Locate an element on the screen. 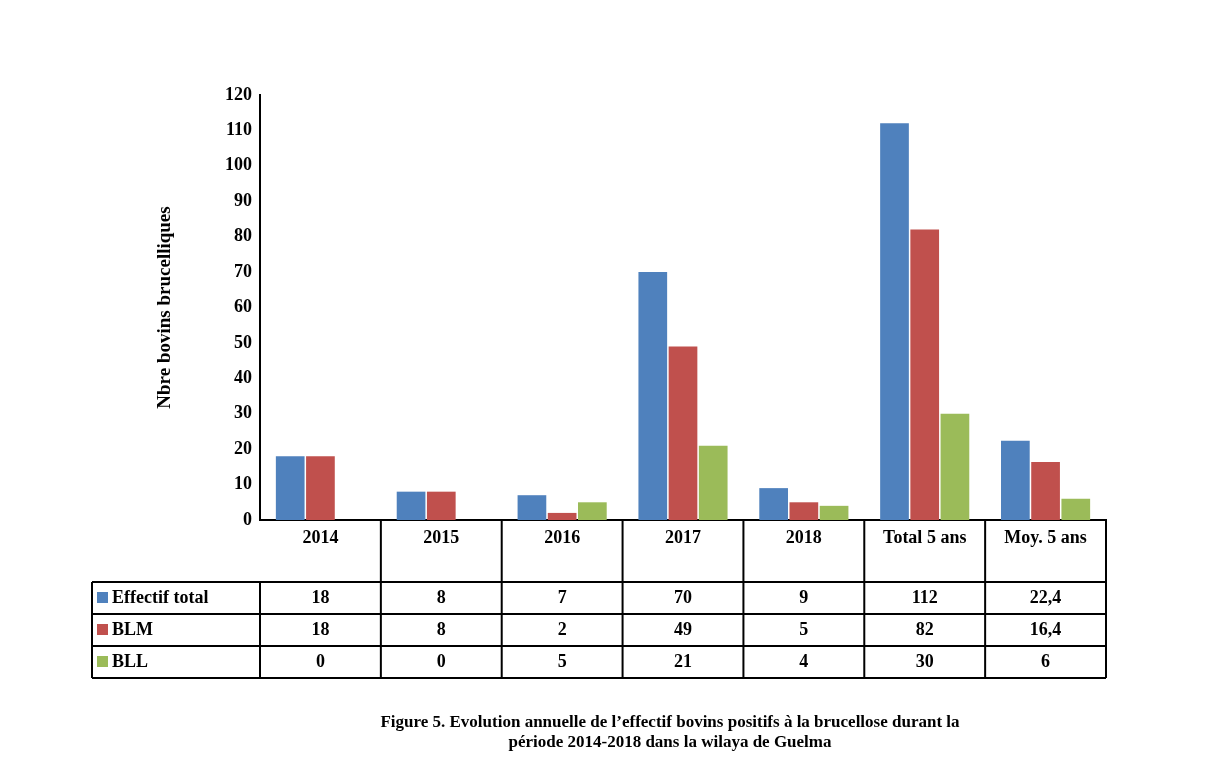  y-tick-label: 90 is located at coordinates (243, 199).